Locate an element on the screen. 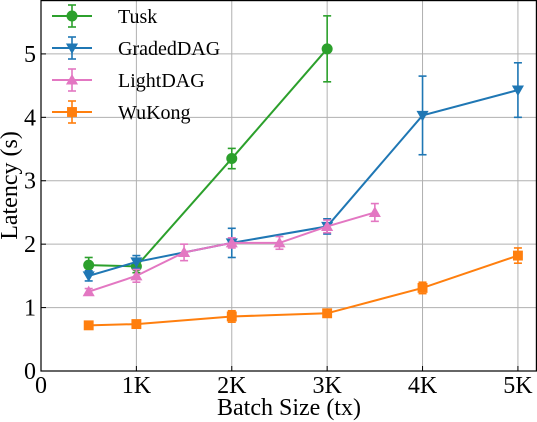 This screenshot has width=537, height=422. y-tick-label: 1 is located at coordinates (30, 309).